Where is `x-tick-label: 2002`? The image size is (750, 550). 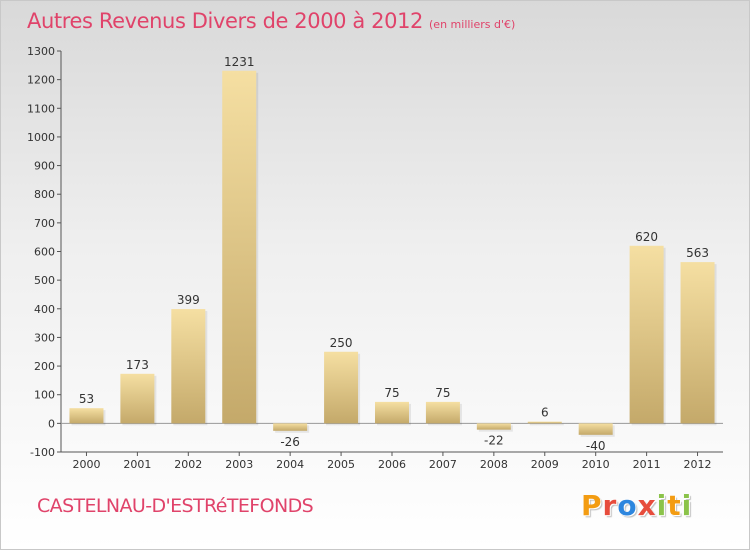 x-tick-label: 2002 is located at coordinates (188, 464).